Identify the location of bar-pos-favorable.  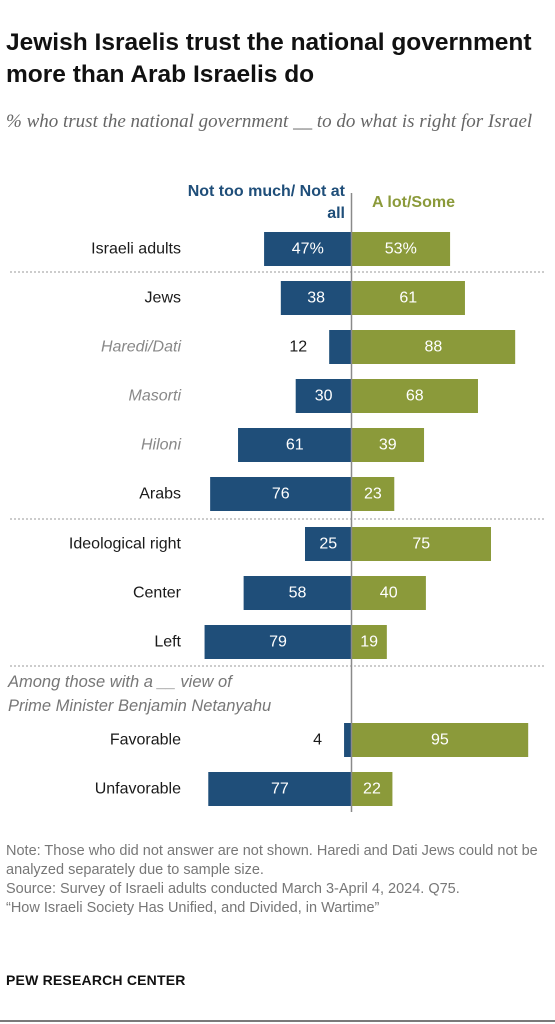
(440, 740).